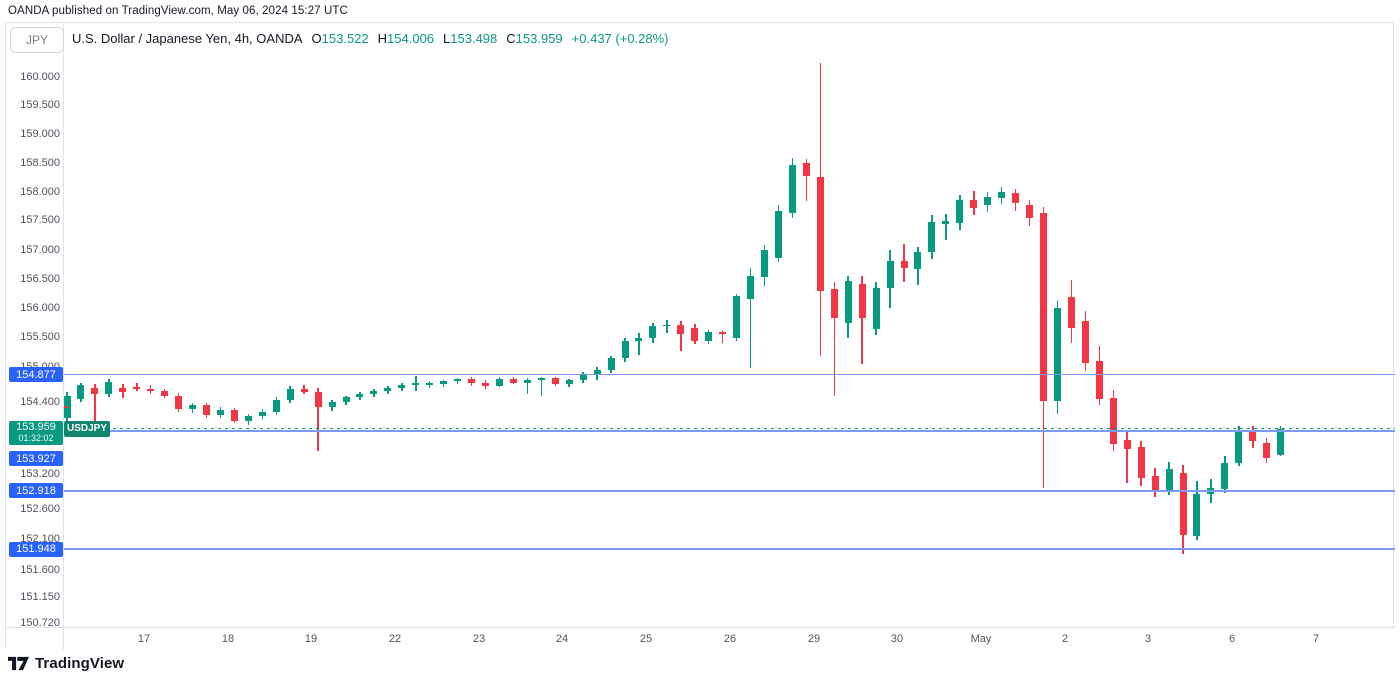  I want to click on time-tick-label: 24, so click(562, 639).